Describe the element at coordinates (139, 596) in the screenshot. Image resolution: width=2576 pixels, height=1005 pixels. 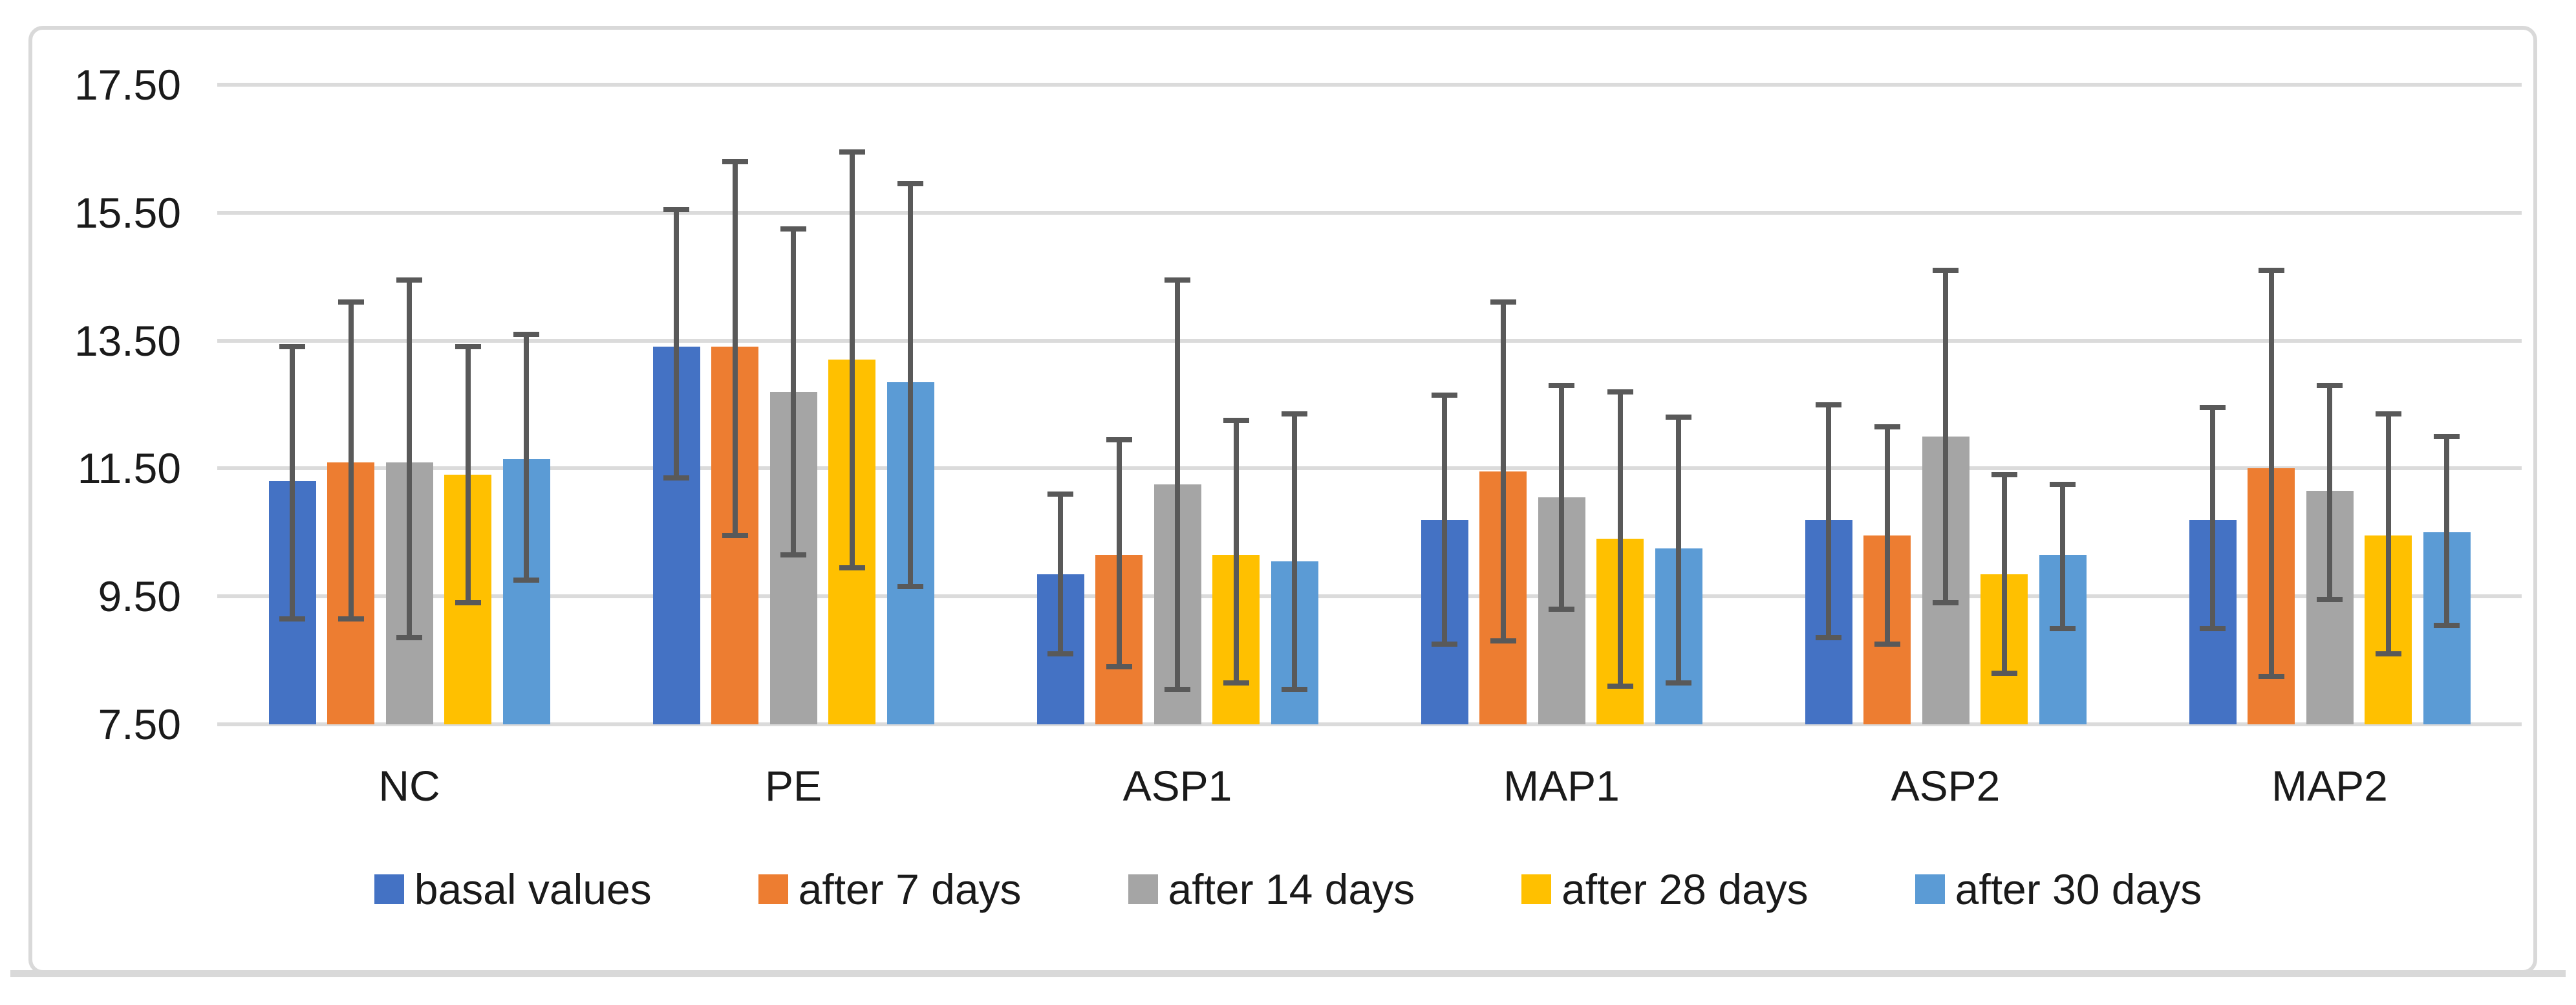
I see `y-tick-label: 9.50` at that location.